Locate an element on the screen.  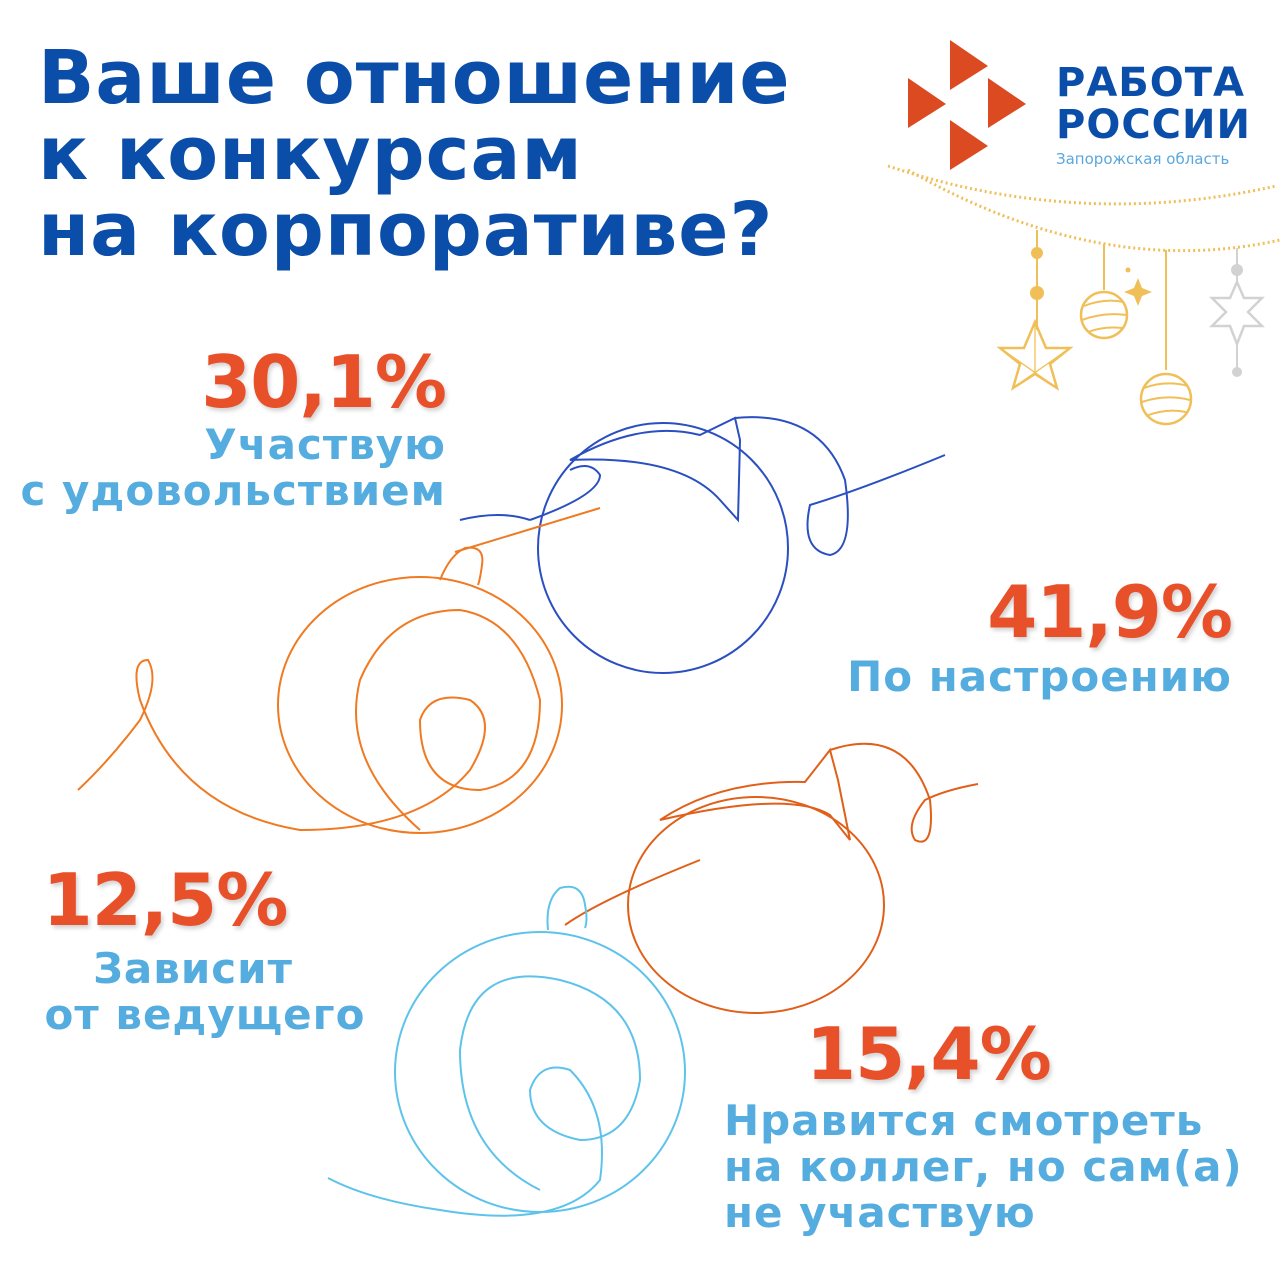
stat-label: Участвую с удовольствием is located at coordinates (228, 468).